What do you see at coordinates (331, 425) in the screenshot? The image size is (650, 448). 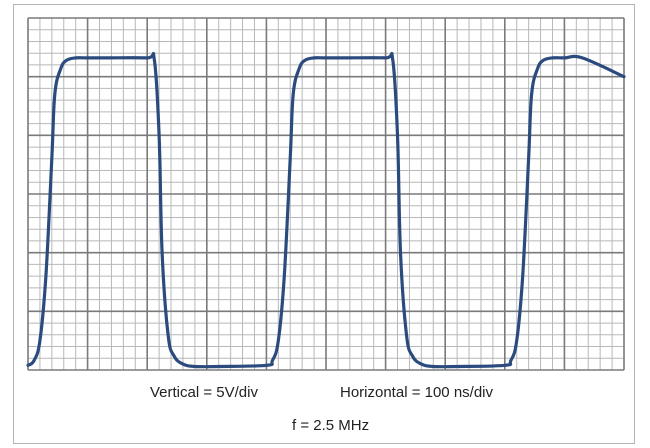 I see `frequency-caption: f = 2.5 MHz` at bounding box center [331, 425].